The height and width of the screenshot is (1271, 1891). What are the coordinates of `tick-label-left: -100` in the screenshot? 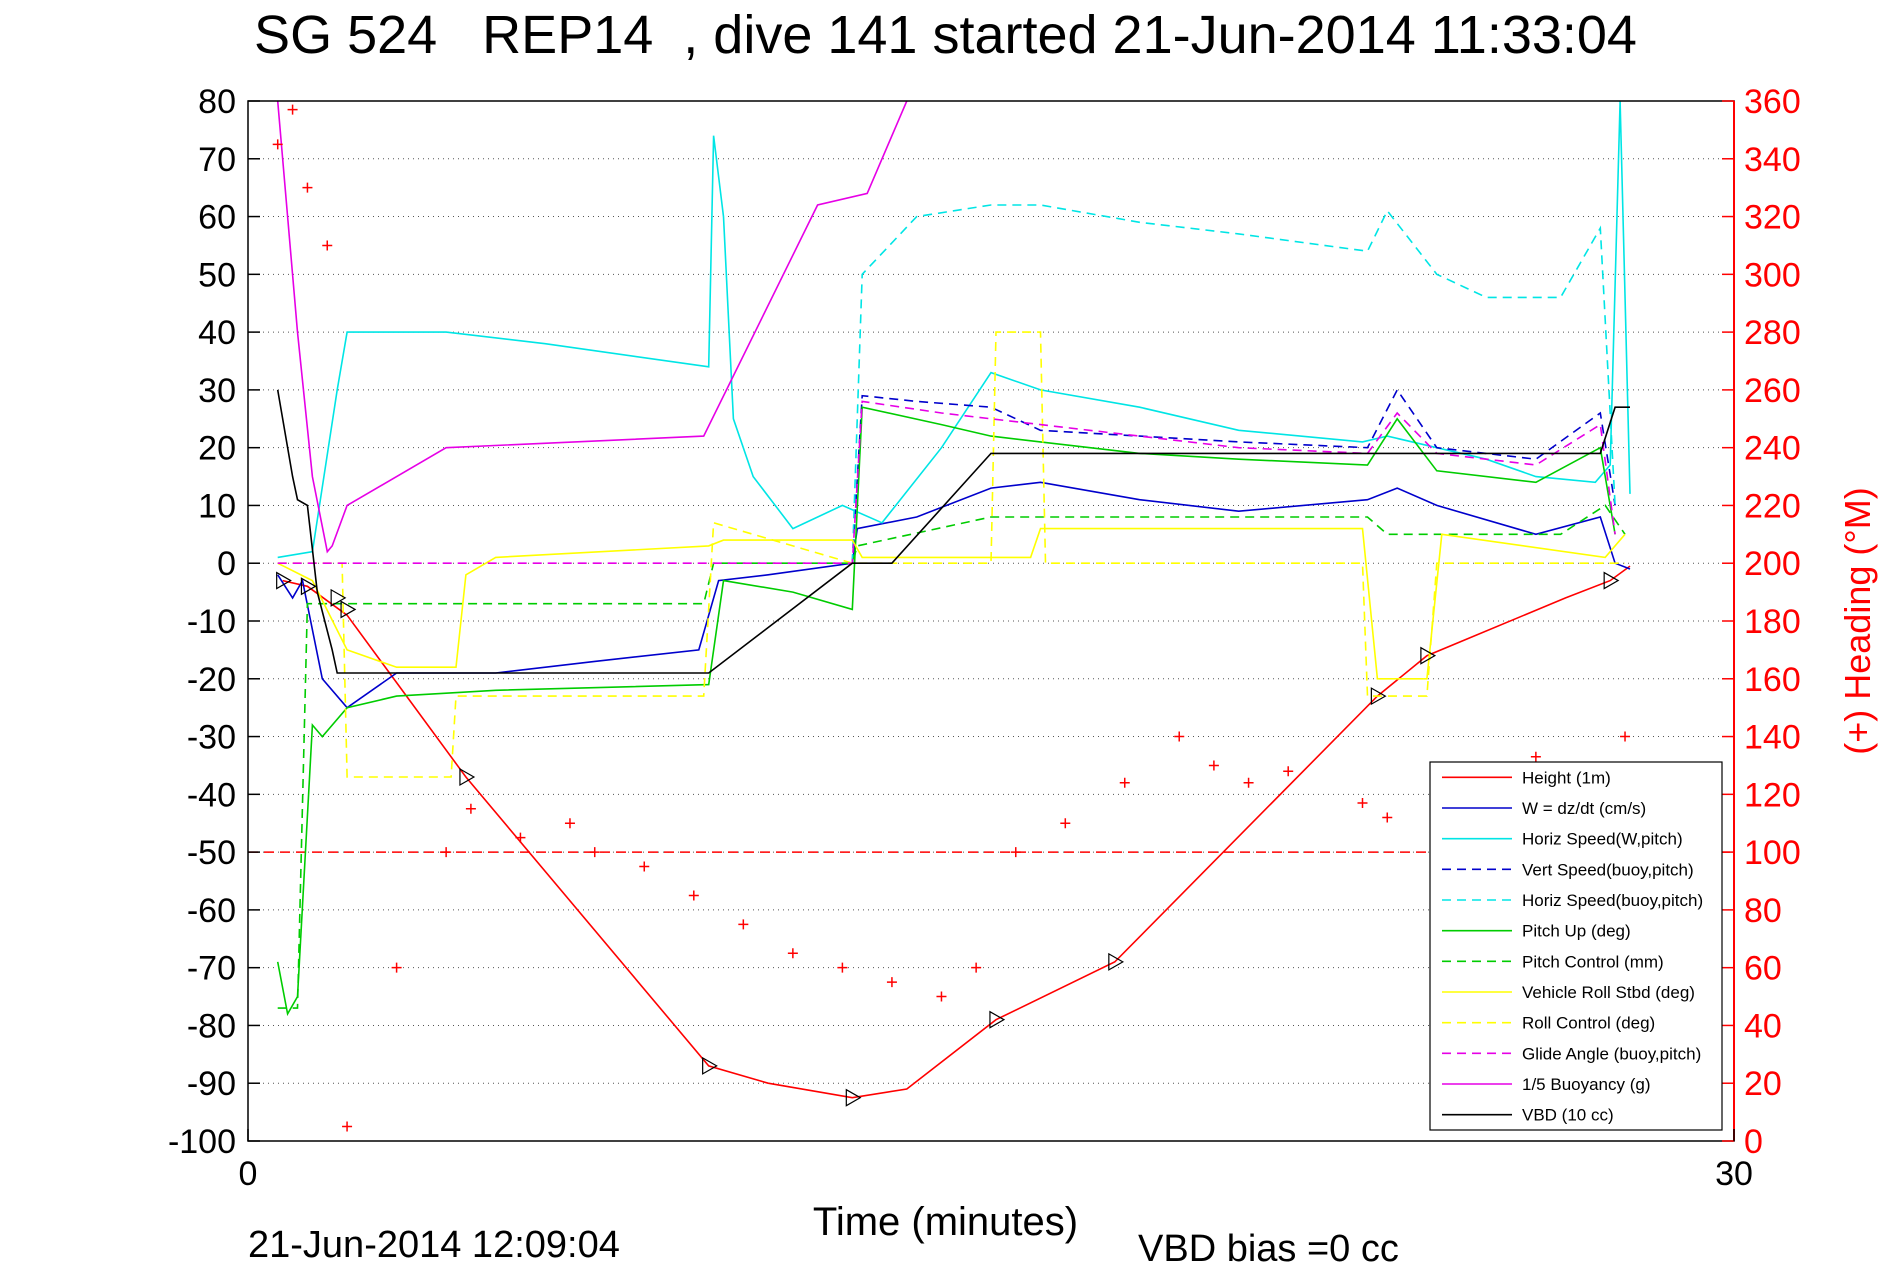 It's located at (202, 1142).